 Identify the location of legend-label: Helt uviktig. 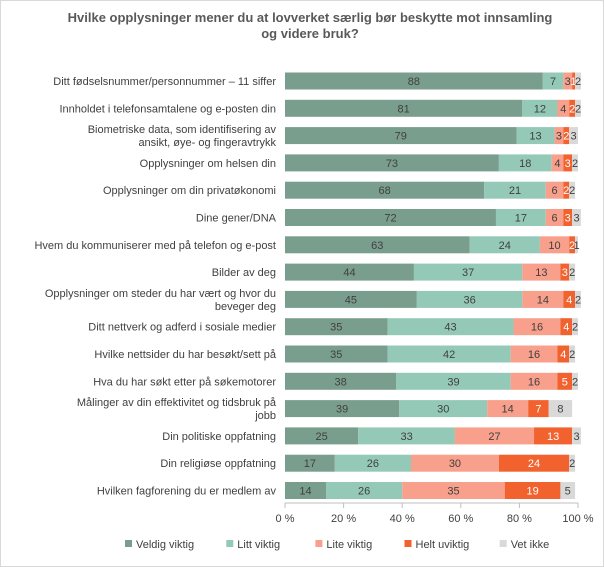
(443, 545).